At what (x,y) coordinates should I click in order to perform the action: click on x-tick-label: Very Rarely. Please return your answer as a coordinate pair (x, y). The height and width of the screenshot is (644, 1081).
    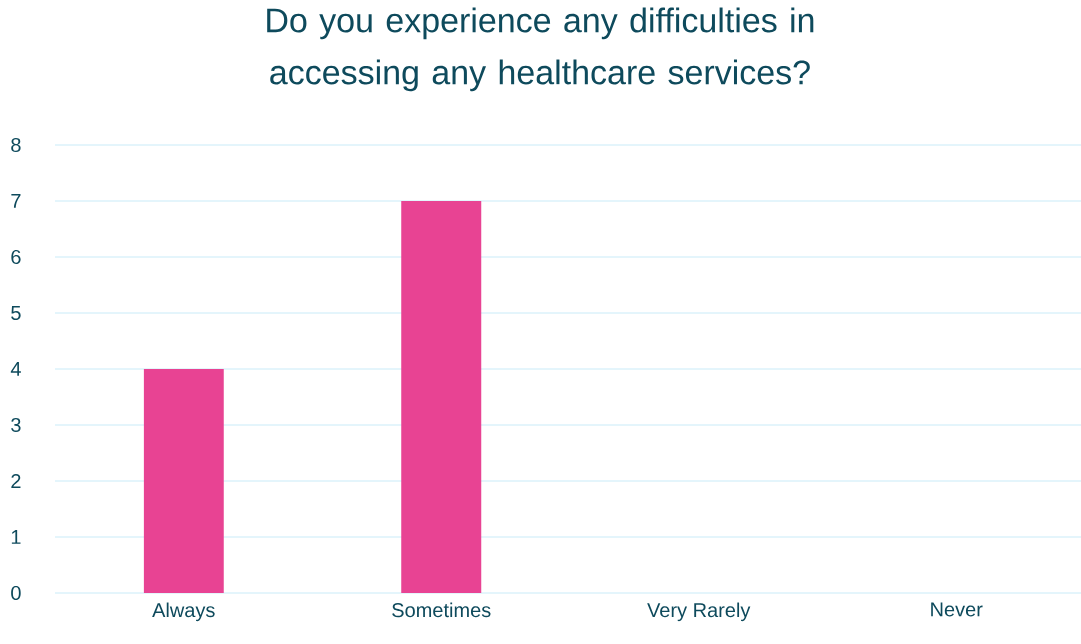
    Looking at the image, I should click on (699, 612).